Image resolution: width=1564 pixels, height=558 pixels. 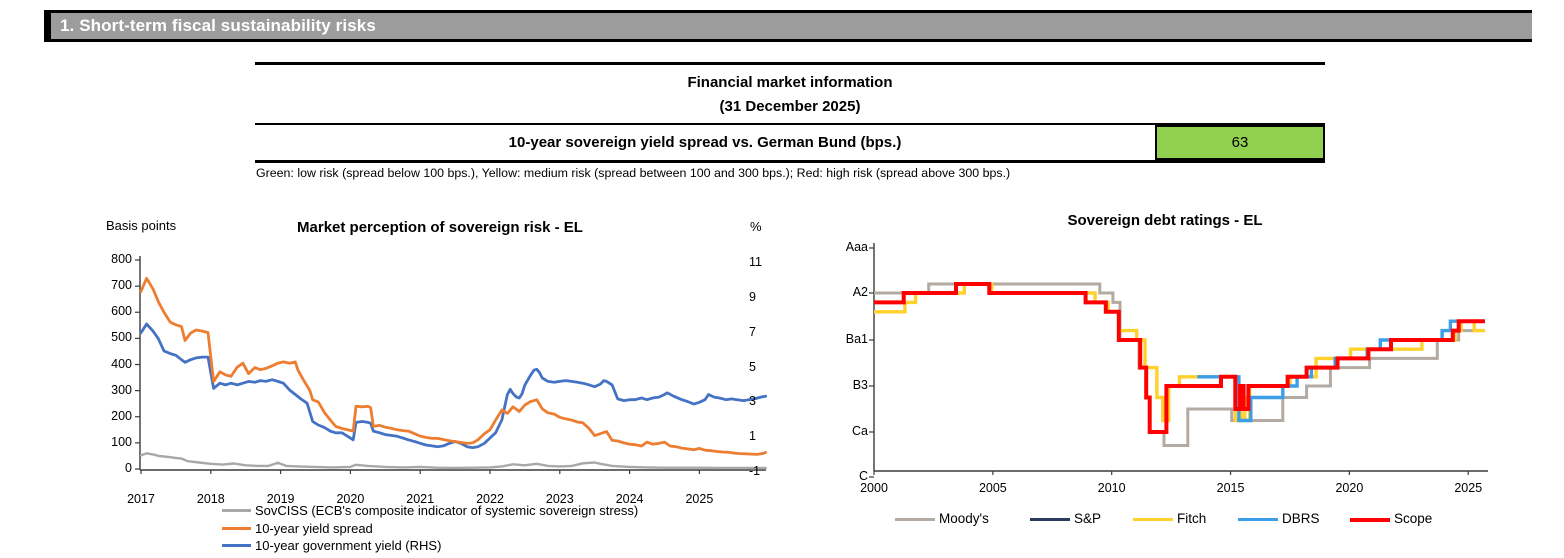 I want to click on left-chart-x-tick-label: 2020, so click(x=350, y=499).